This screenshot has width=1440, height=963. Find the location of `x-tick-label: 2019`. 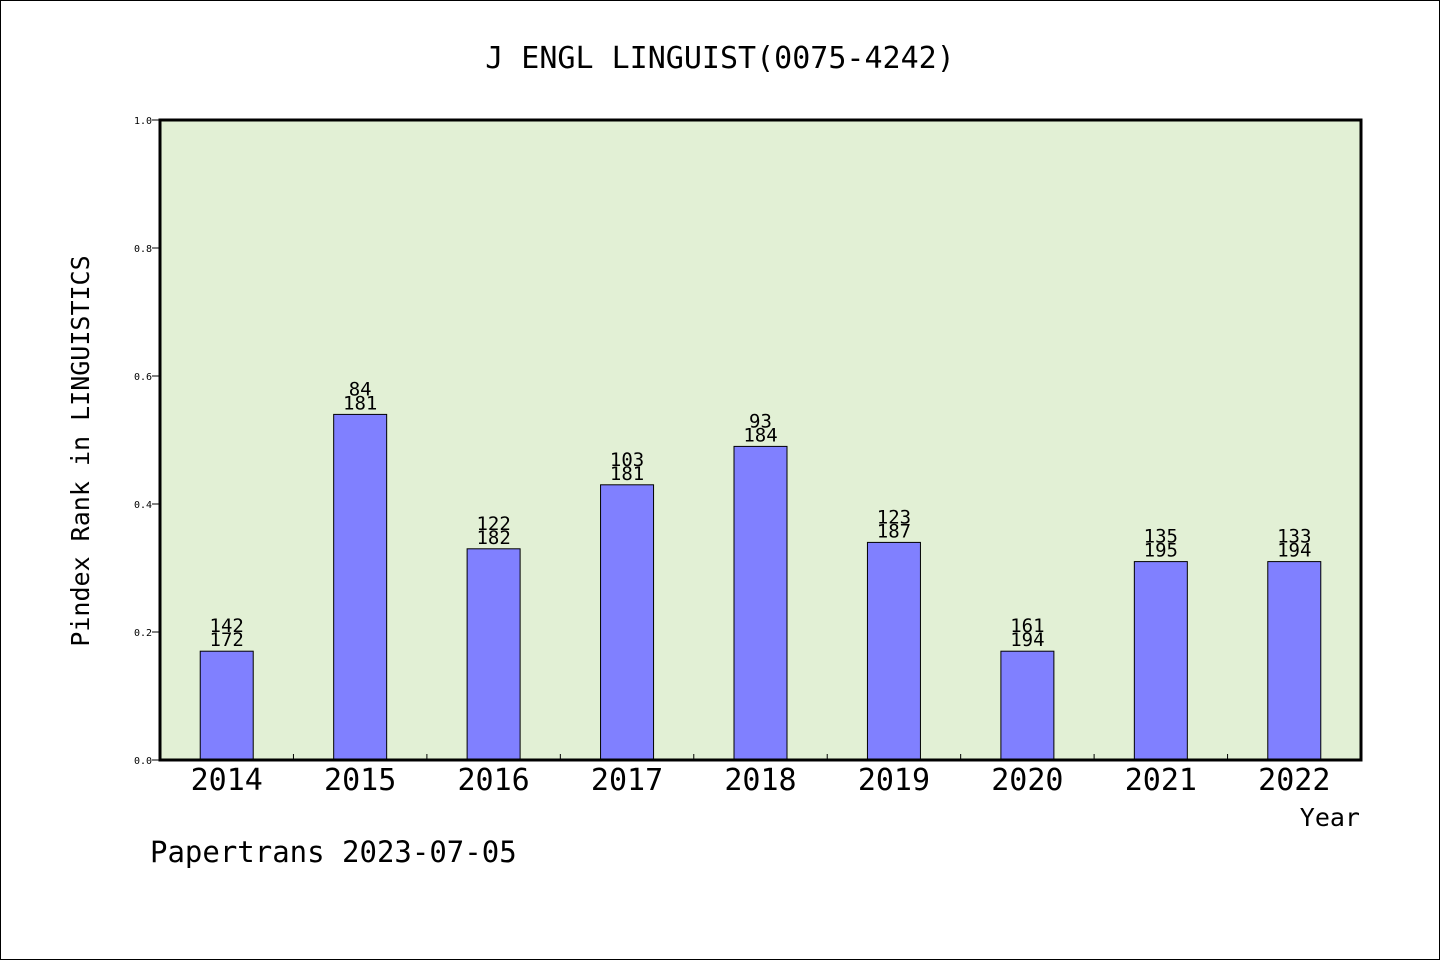

x-tick-label: 2019 is located at coordinates (894, 780).